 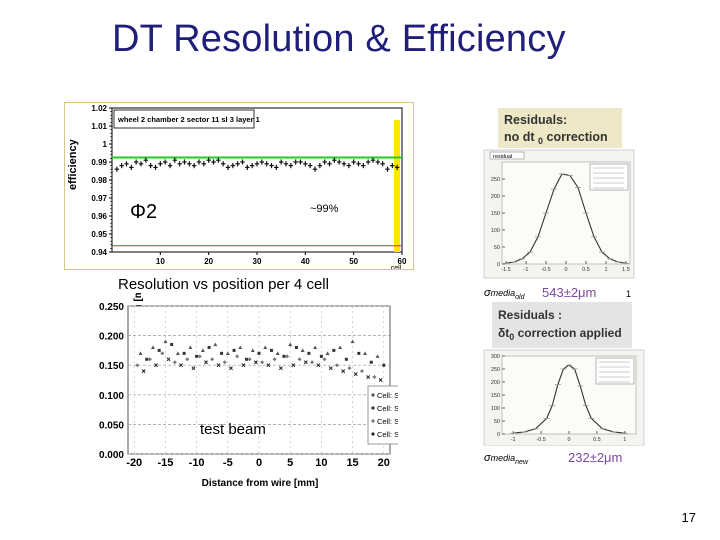 What do you see at coordinates (188, 119) in the screenshot?
I see `efficiency-title: wheel 2 chamber 2 sector 11 sl 3 layer 1` at bounding box center [188, 119].